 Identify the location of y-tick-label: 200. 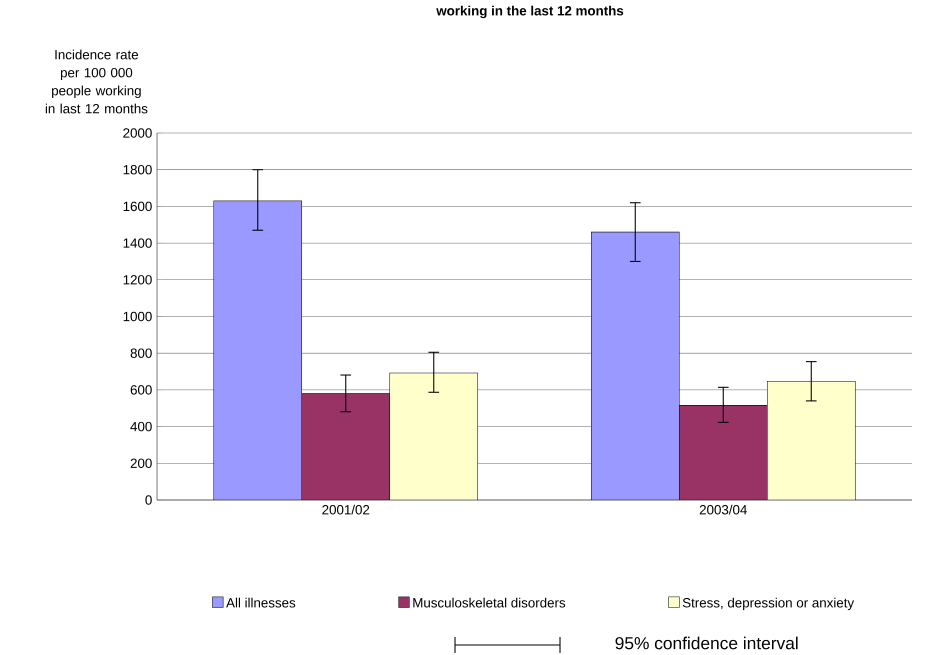
(141, 463).